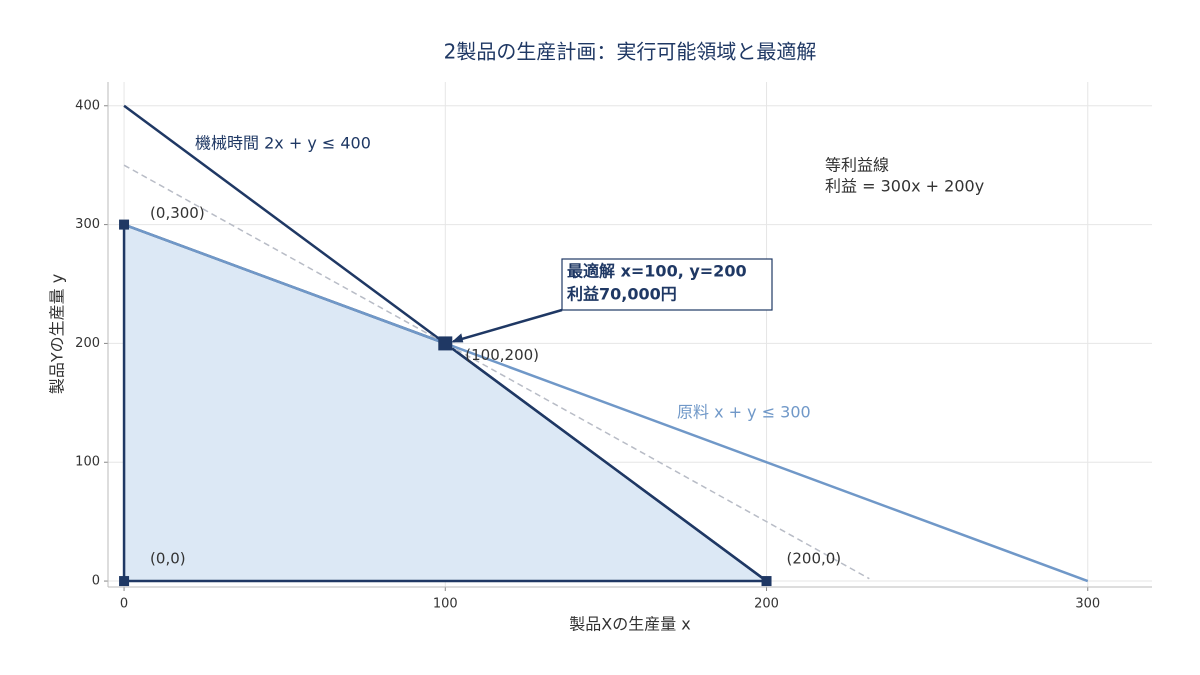 The image size is (1200, 675). I want to click on x-tick-label: 300, so click(1087, 604).